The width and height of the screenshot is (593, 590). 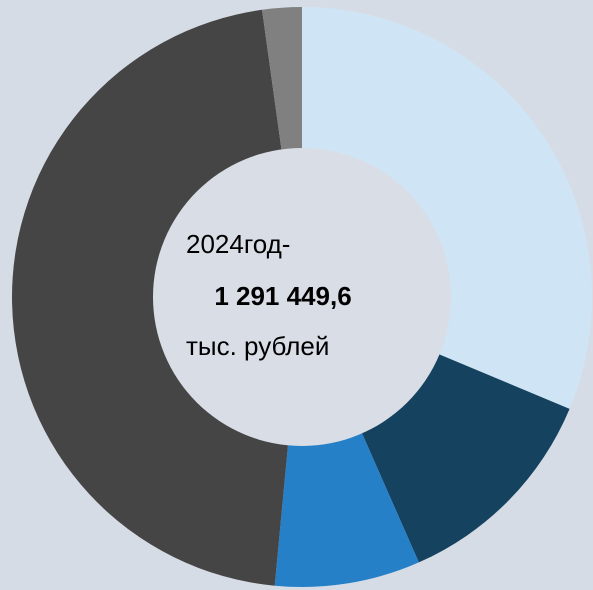 I want to click on center-year: 2024год-, so click(x=238, y=244).